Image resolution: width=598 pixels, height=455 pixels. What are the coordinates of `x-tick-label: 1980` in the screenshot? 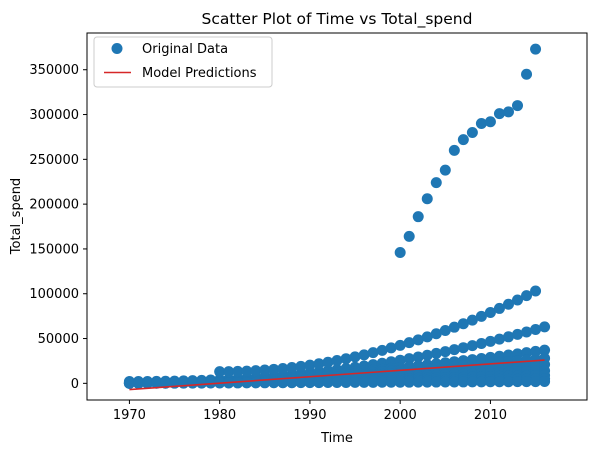 It's located at (219, 415).